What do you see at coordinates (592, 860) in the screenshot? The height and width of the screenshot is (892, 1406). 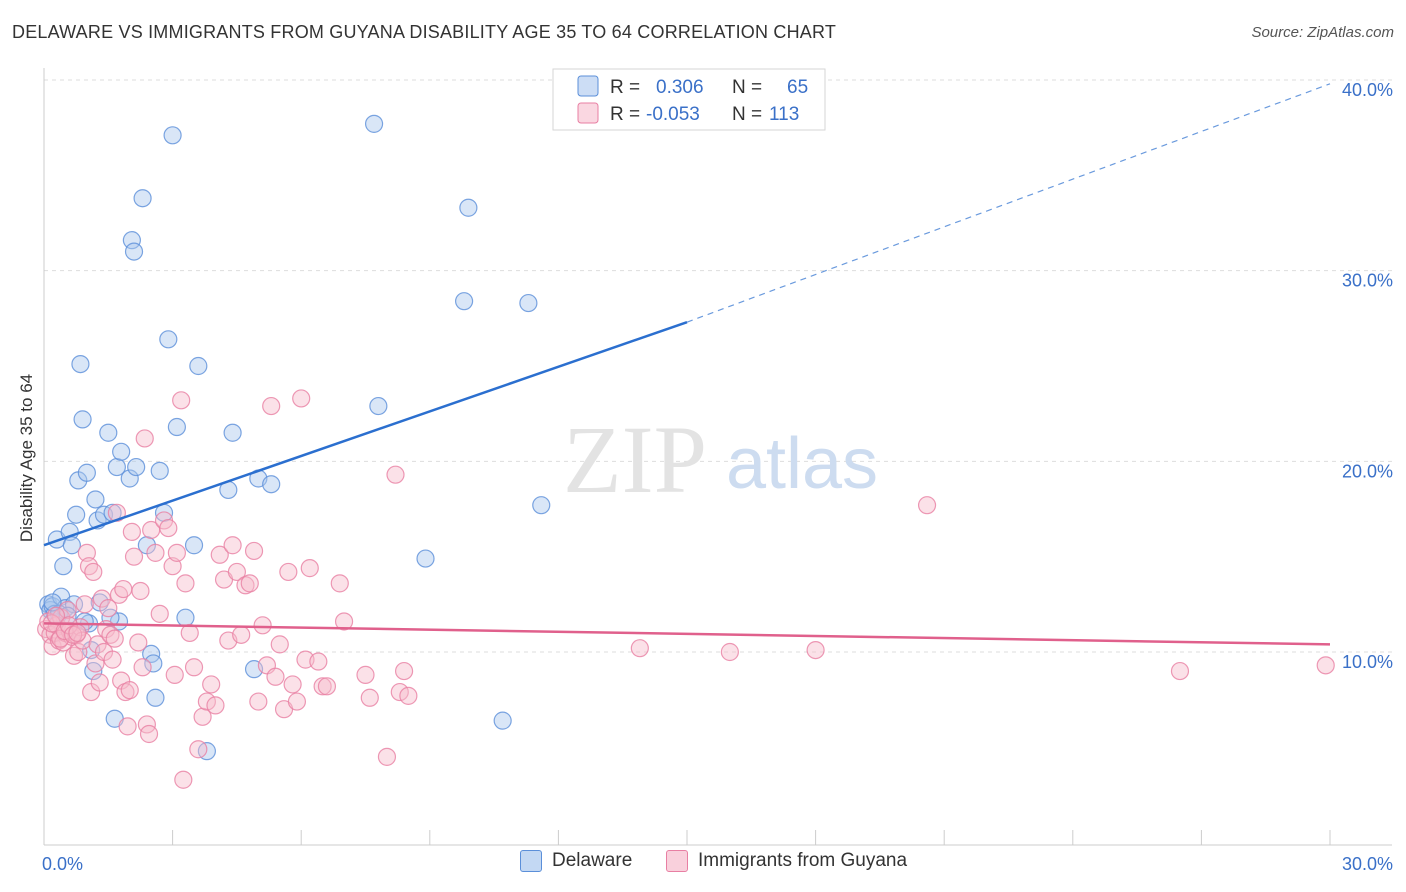 I see `legend-label-delaware: Delaware` at bounding box center [592, 860].